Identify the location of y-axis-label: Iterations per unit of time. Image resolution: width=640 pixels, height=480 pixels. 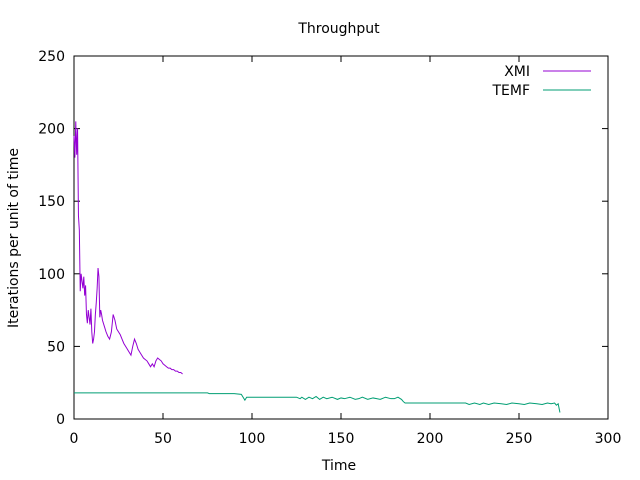
(14, 238).